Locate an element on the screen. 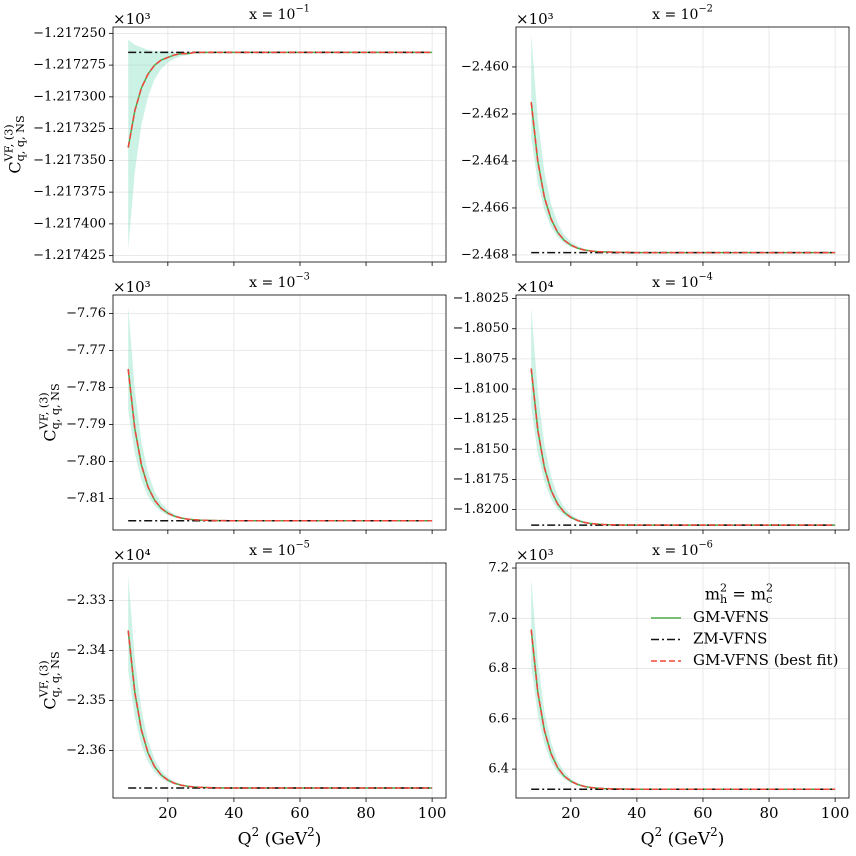  y-tick-label: −1.8125 is located at coordinates (481, 419).